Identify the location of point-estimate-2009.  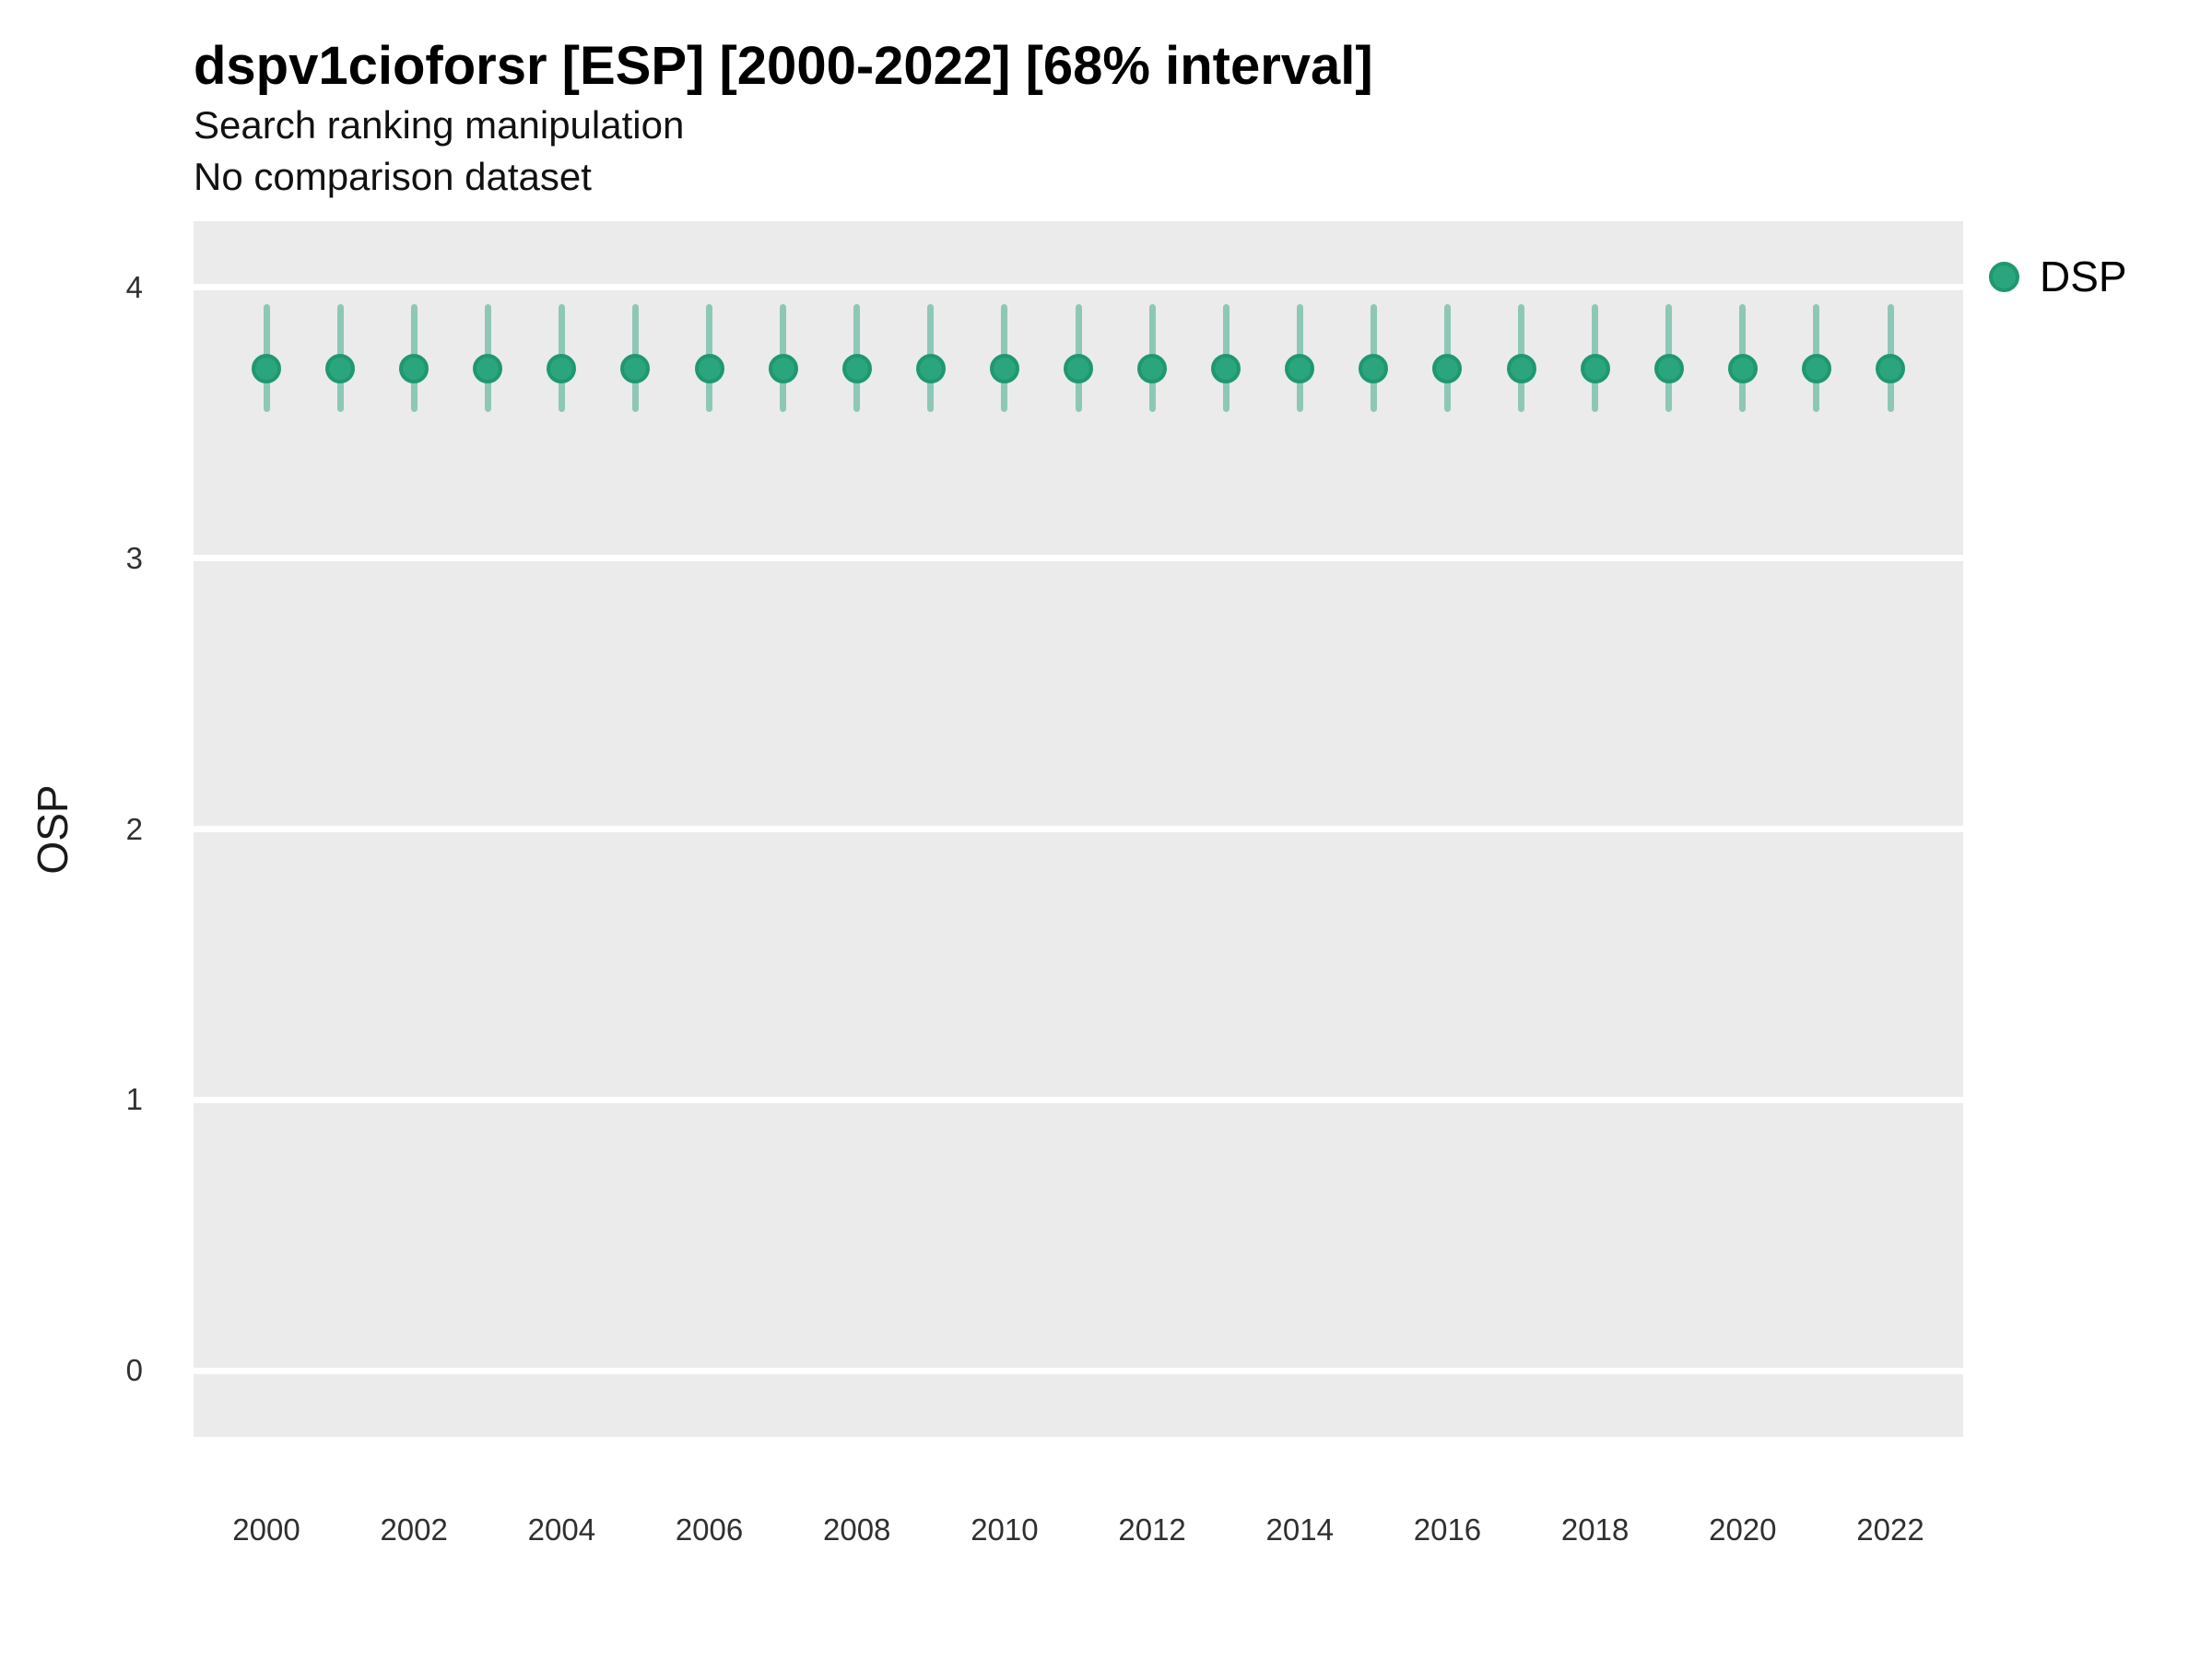
(930, 369).